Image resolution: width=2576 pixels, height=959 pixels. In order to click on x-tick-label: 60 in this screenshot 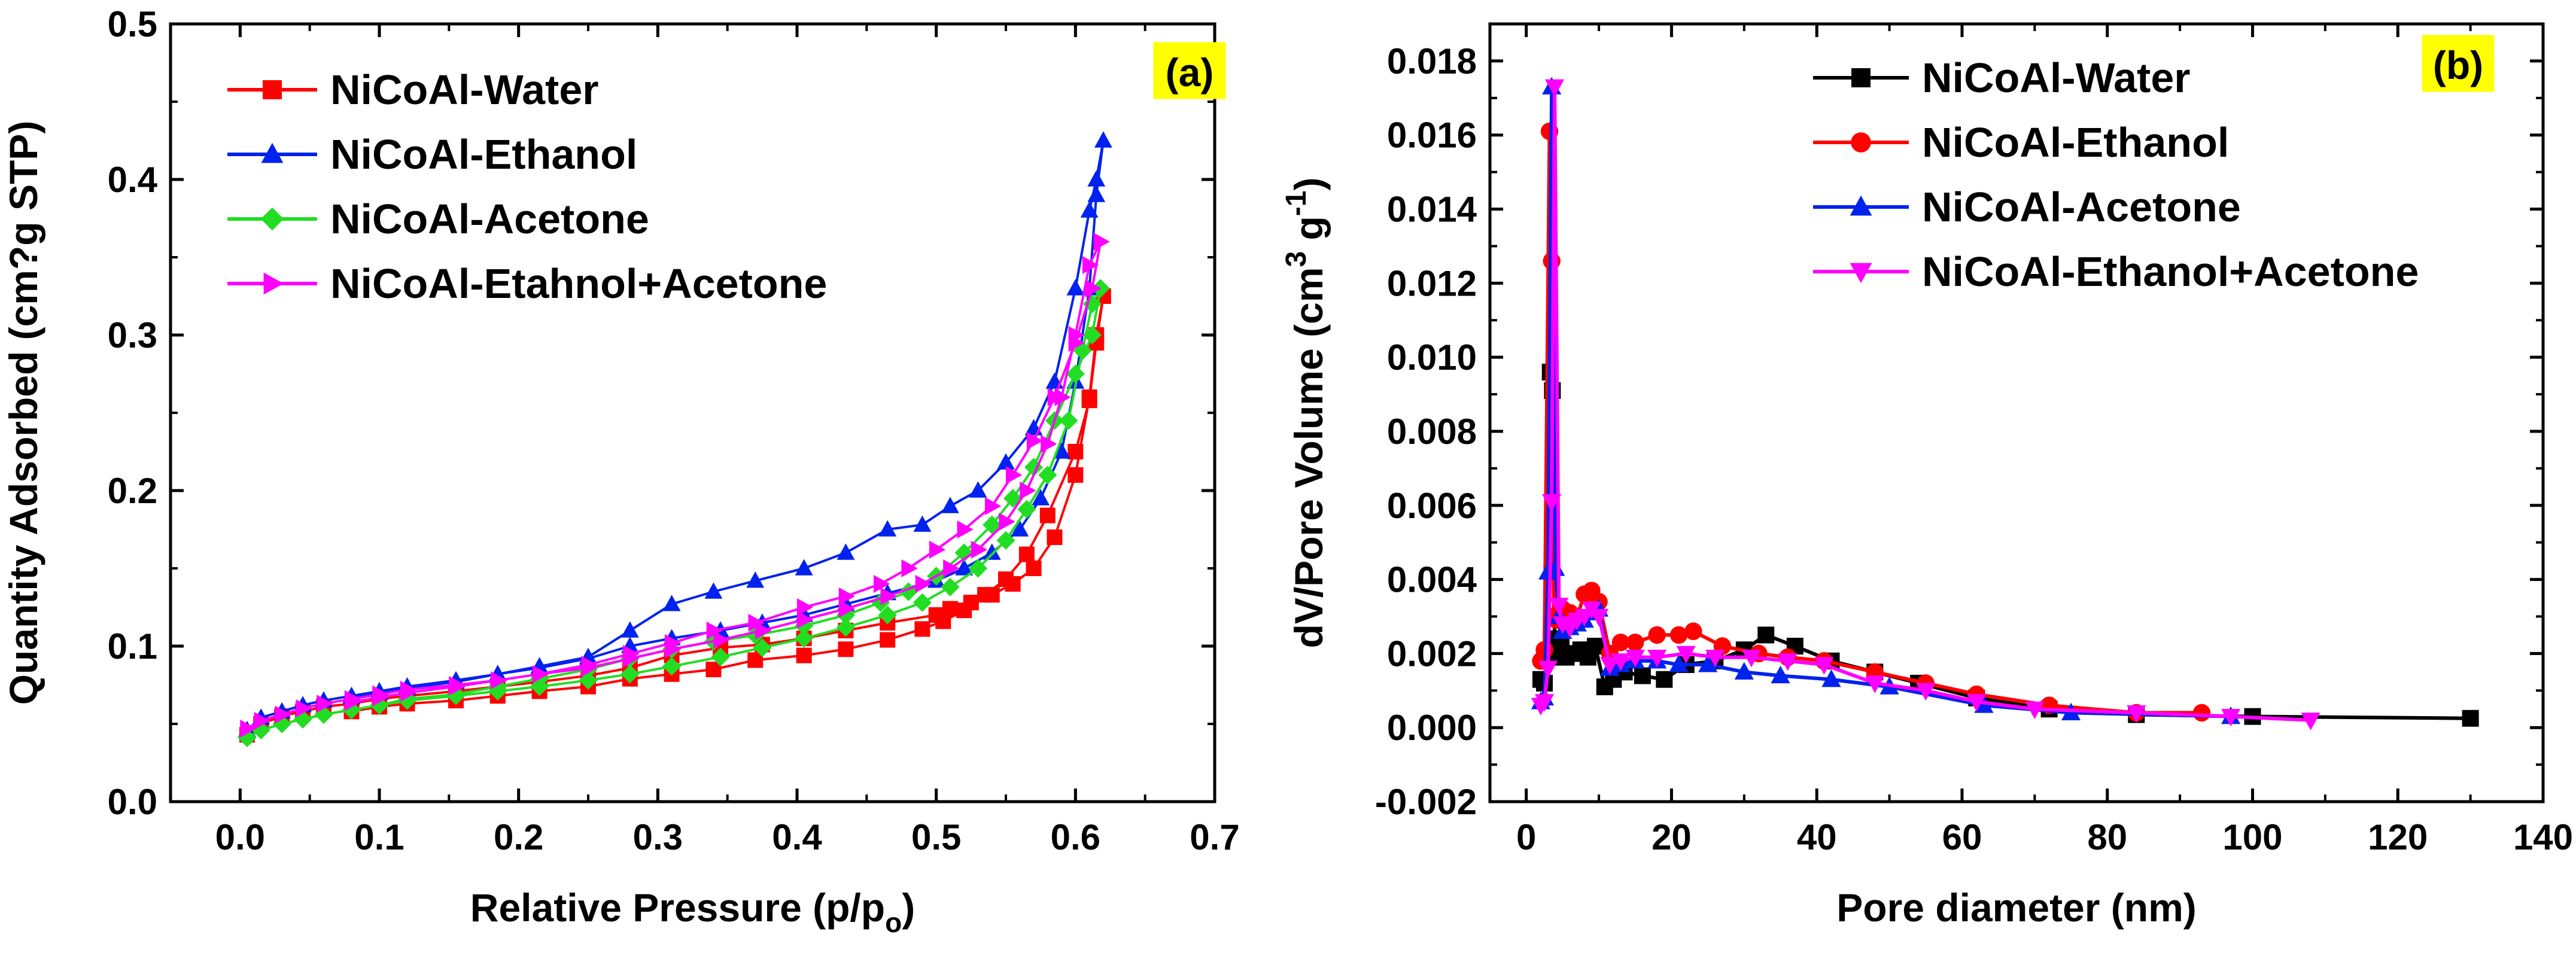, I will do `click(1962, 837)`.